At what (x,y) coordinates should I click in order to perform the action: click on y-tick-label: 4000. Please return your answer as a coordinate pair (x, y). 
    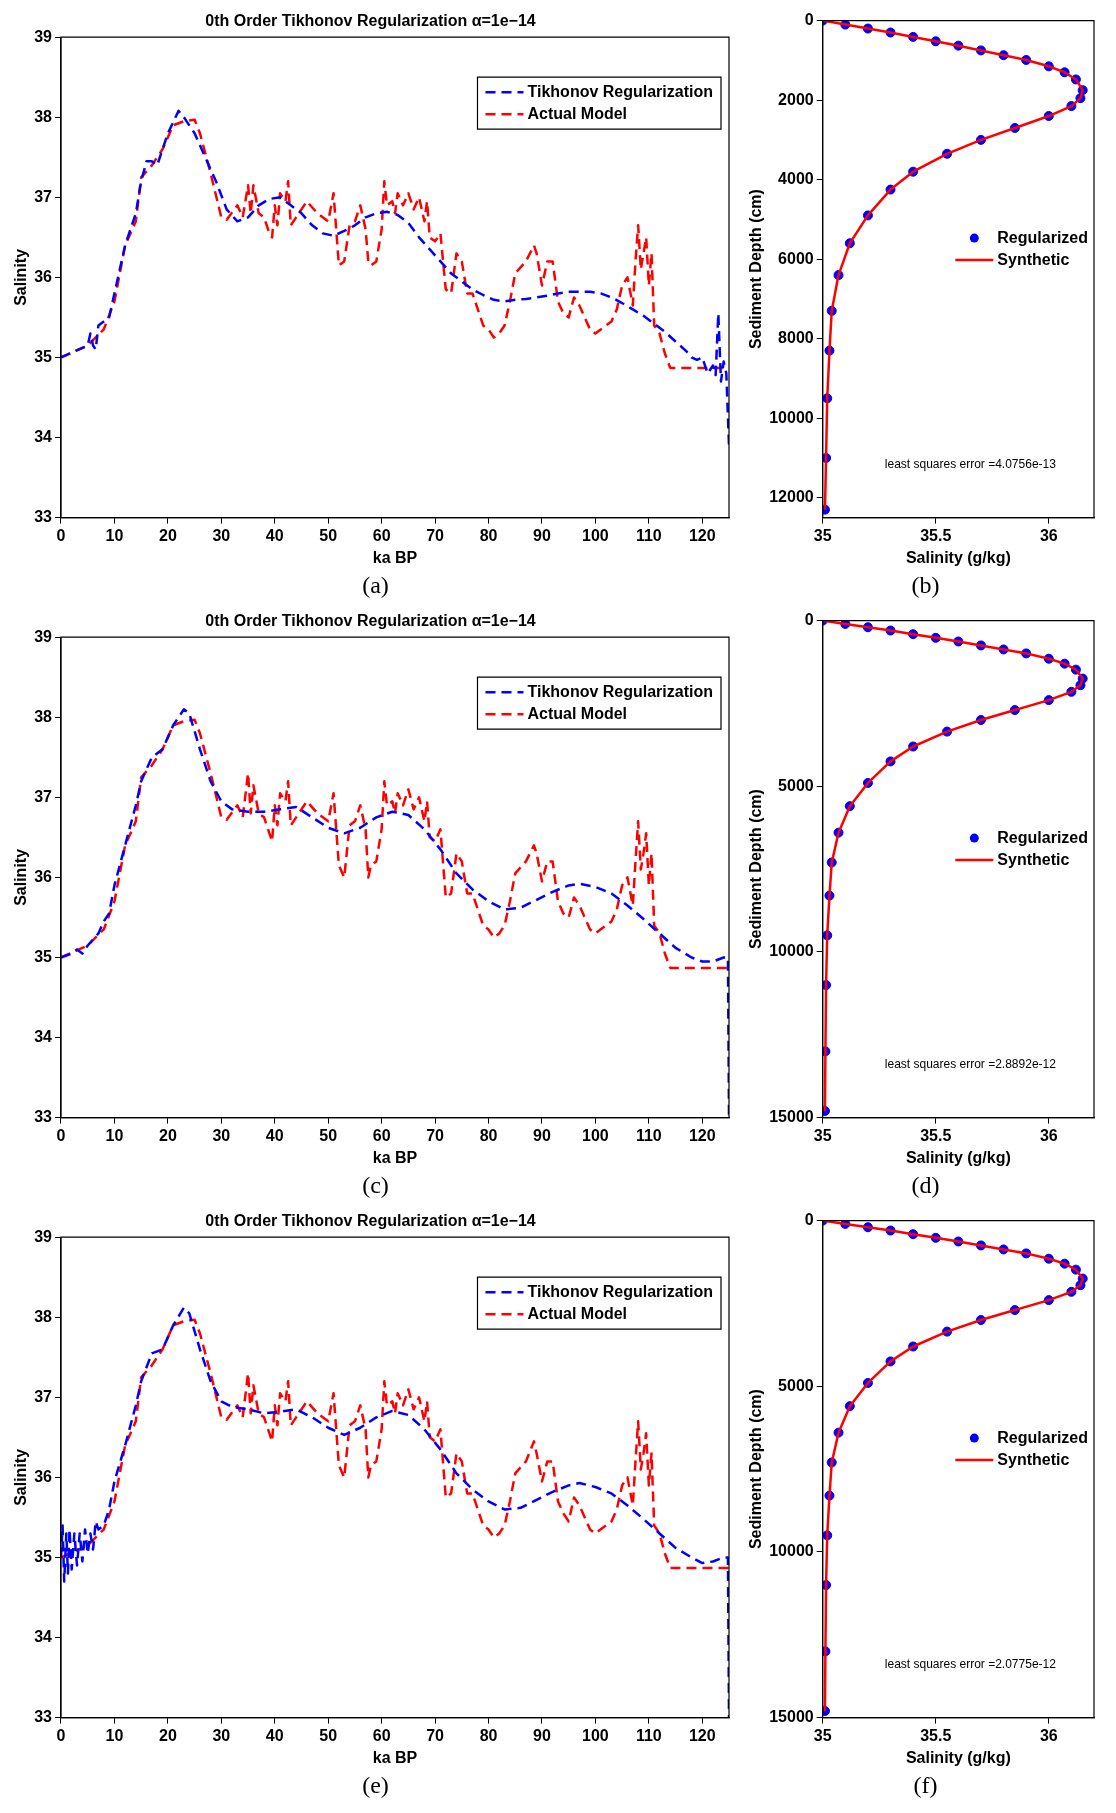
    Looking at the image, I should click on (796, 179).